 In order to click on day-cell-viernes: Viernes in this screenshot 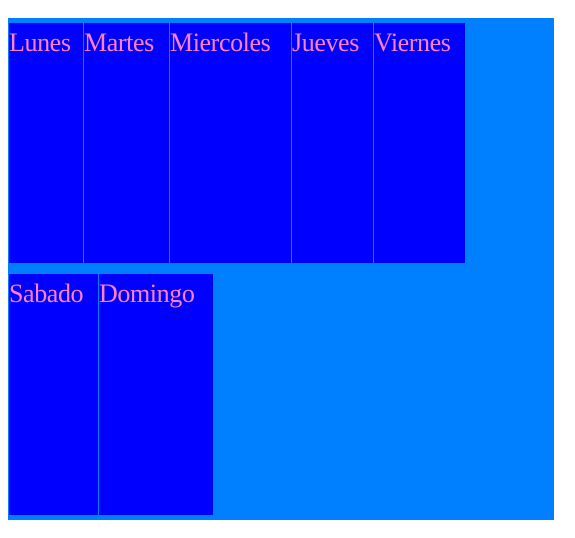, I will do `click(419, 143)`.